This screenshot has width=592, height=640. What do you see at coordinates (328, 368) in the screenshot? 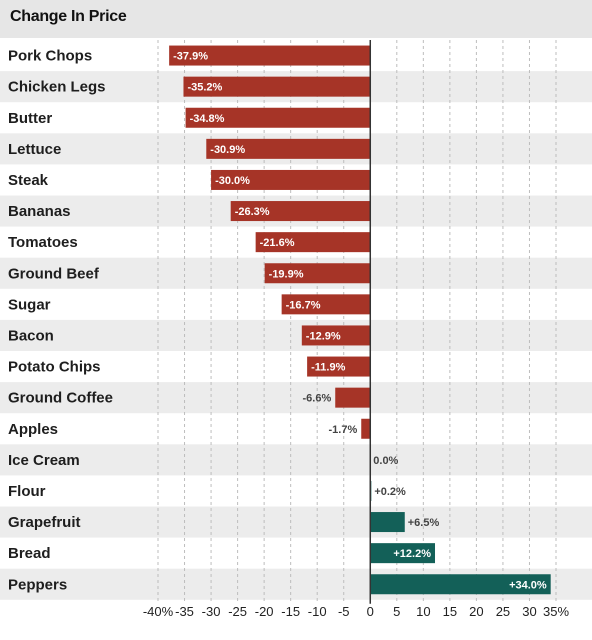
I see `value-label-potato-chips: -11.9%` at bounding box center [328, 368].